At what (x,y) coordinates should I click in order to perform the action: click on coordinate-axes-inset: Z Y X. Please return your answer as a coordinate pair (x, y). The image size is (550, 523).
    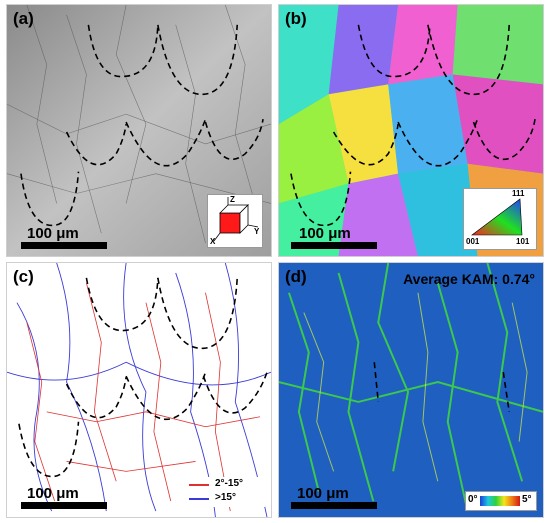
    Looking at the image, I should click on (235, 221).